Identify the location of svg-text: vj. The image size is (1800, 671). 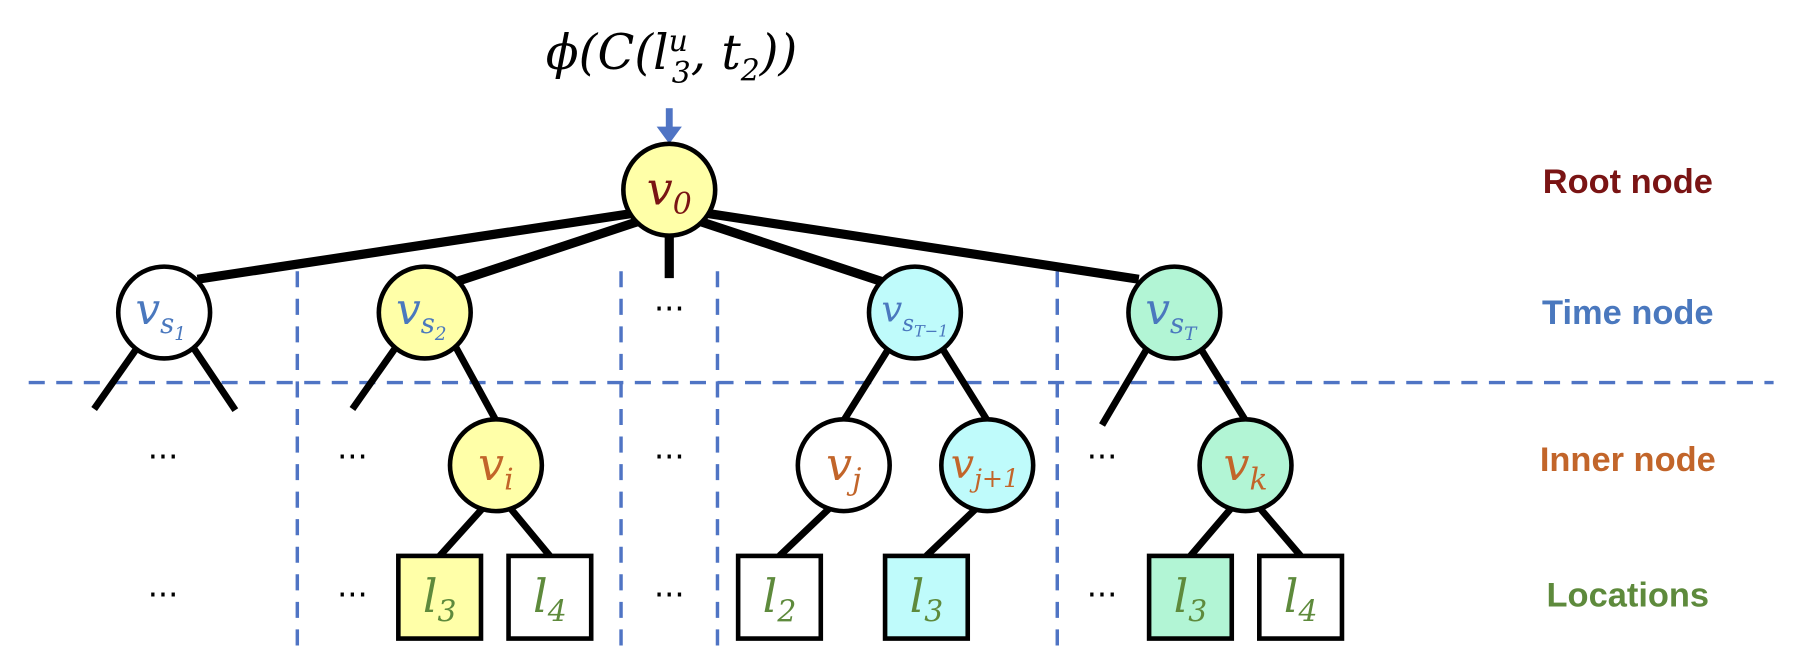
(843, 467).